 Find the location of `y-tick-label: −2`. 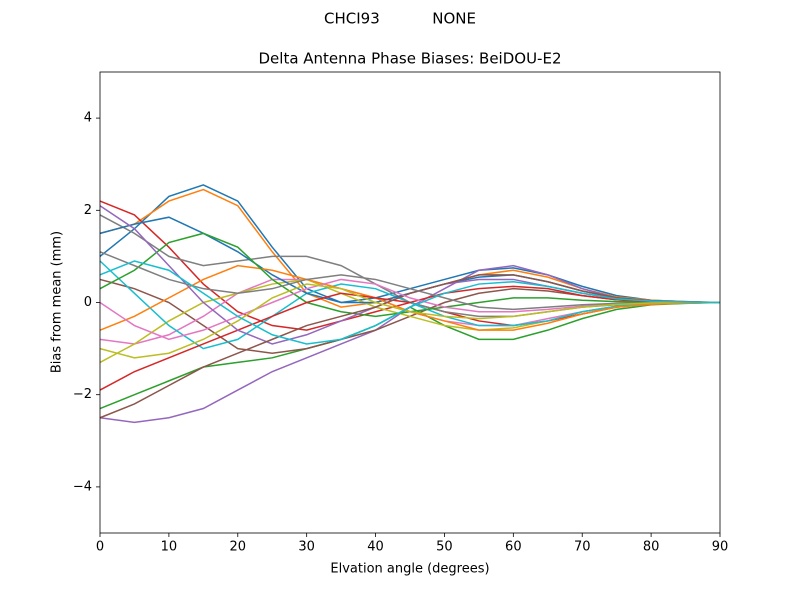

y-tick-label: −2 is located at coordinates (82, 394).